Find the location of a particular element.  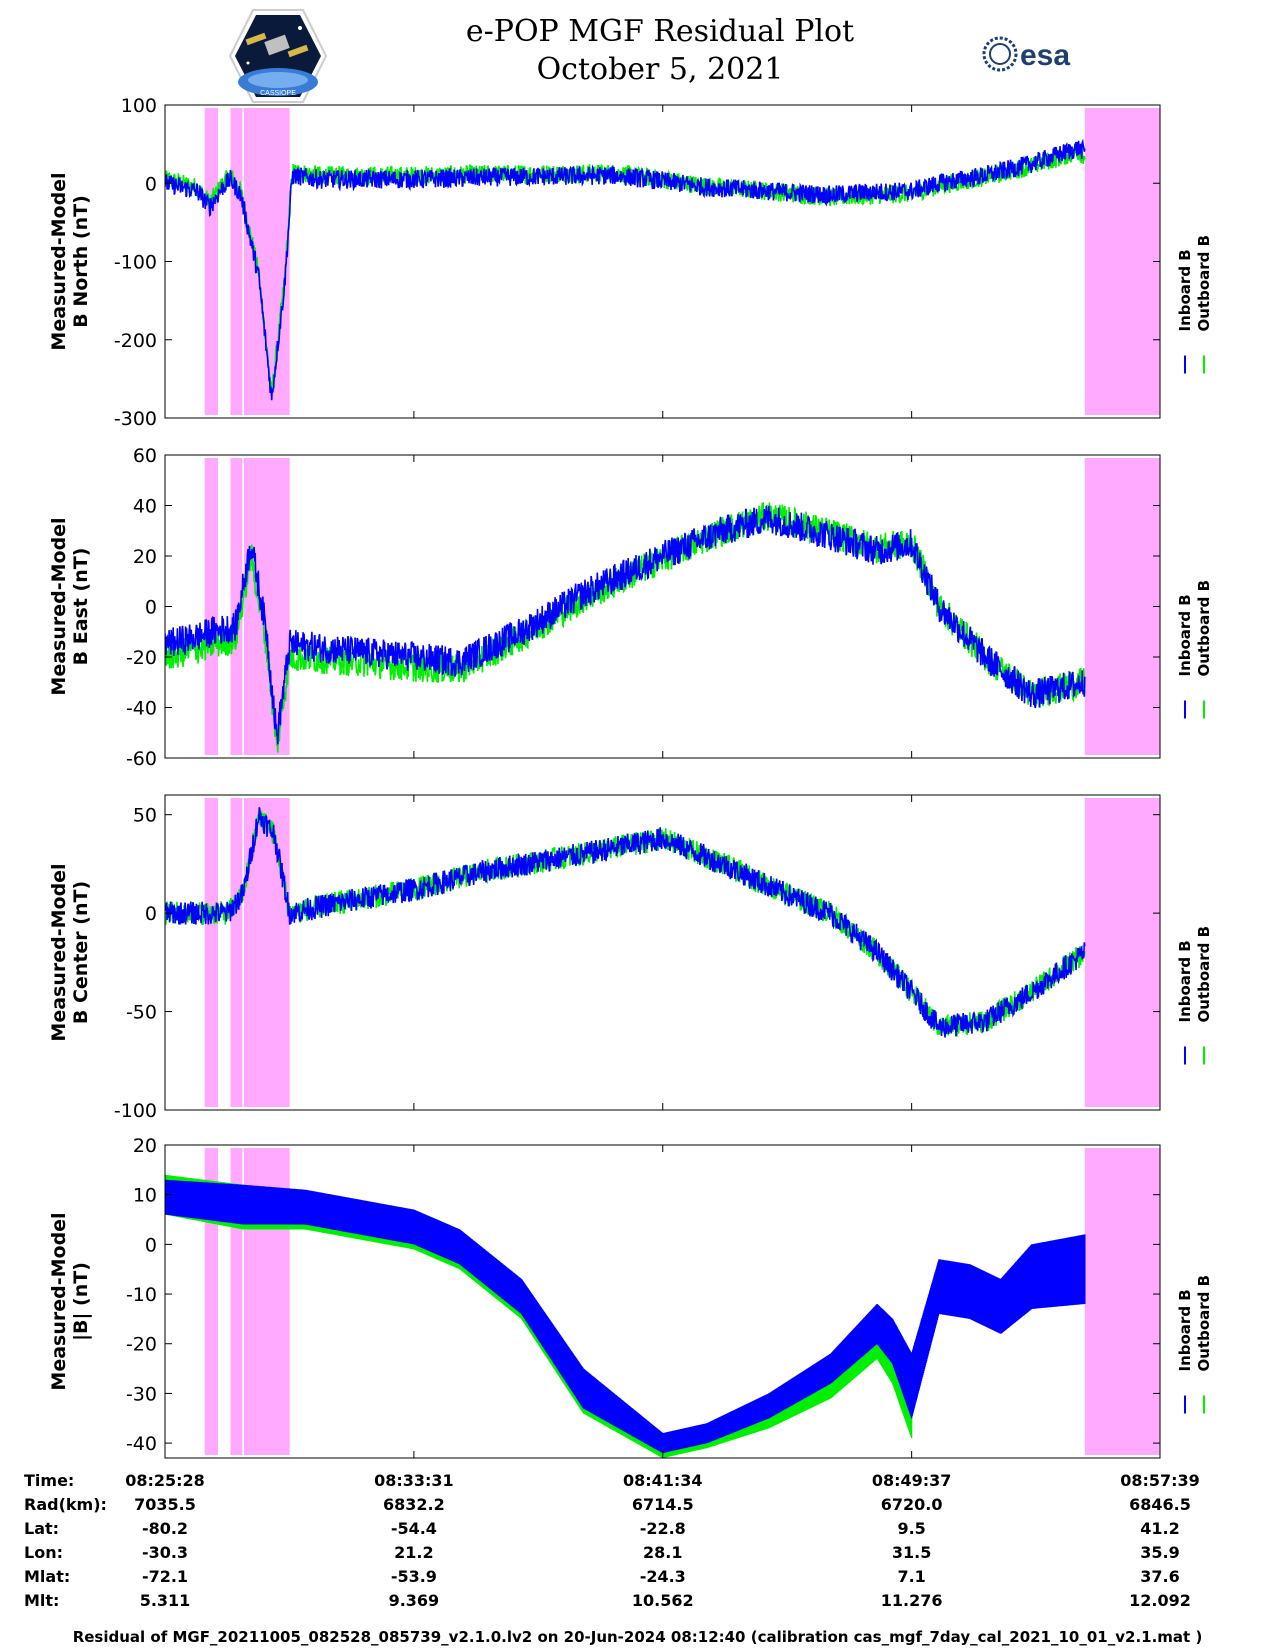

ephemeris-cell: 11.276 is located at coordinates (912, 1600).